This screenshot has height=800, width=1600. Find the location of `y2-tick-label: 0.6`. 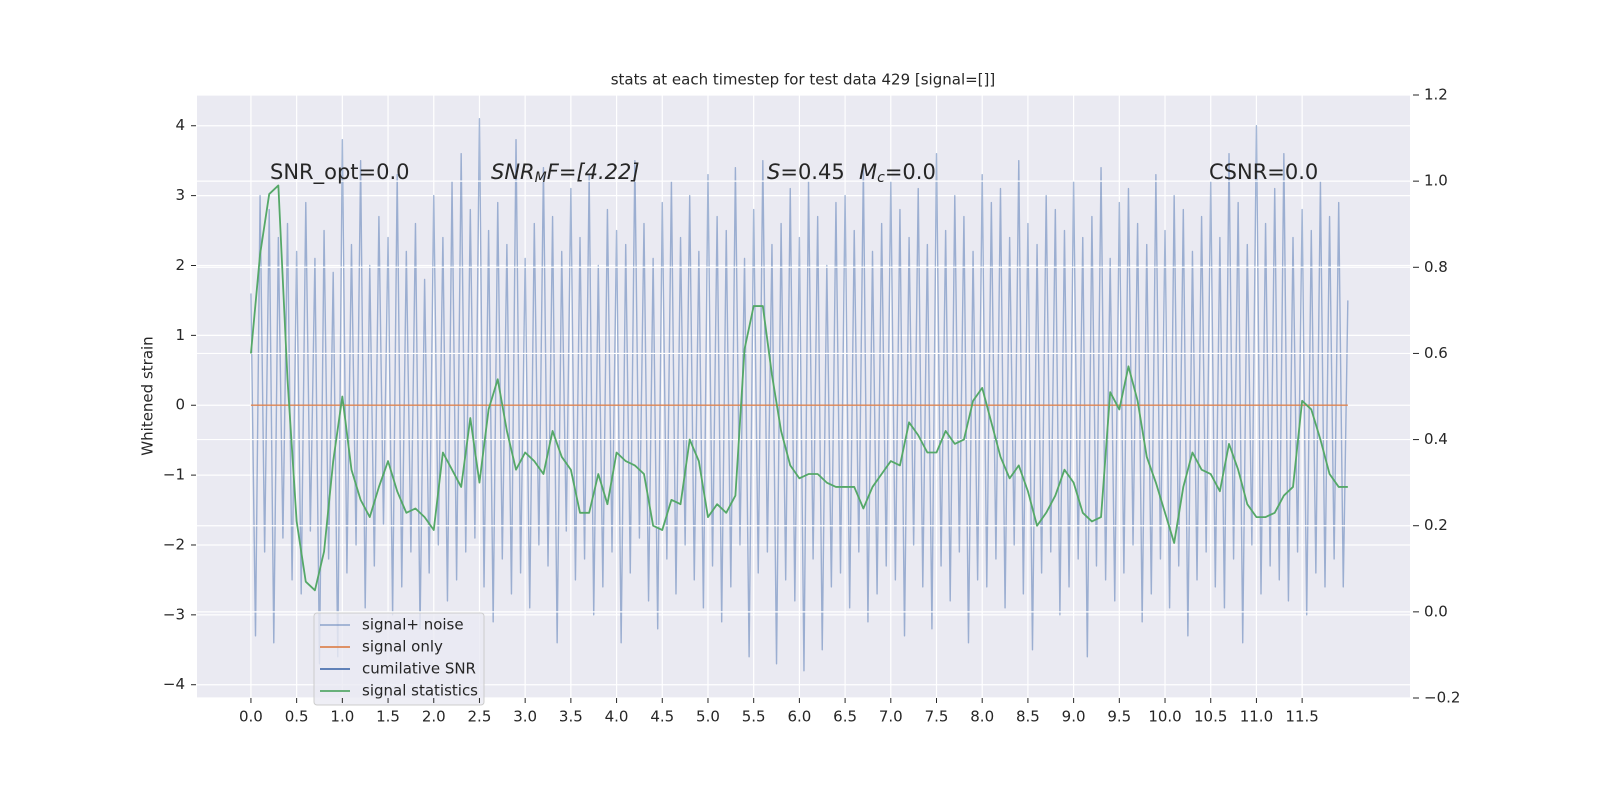

y2-tick-label: 0.6 is located at coordinates (1436, 353).